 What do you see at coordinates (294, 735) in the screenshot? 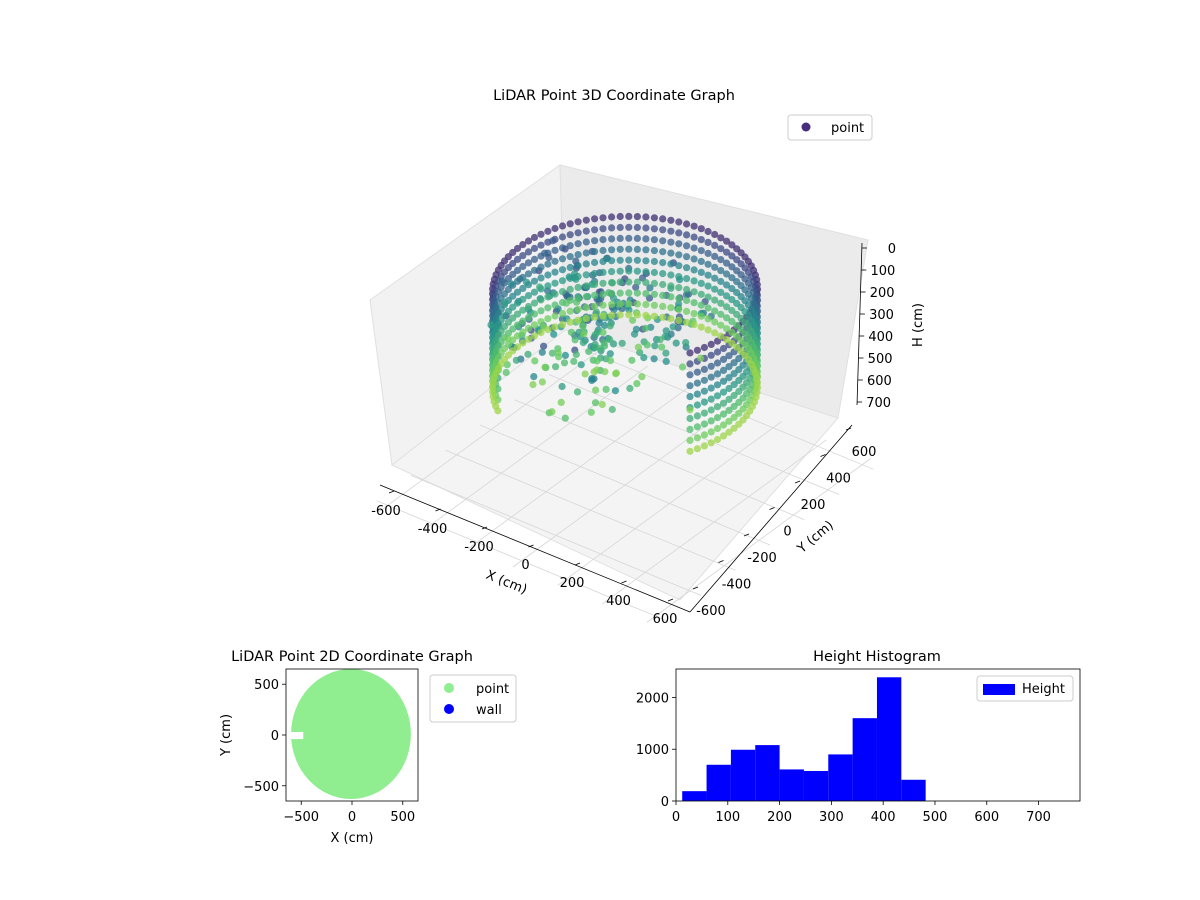
I see `point-cloud-2d-gap` at bounding box center [294, 735].